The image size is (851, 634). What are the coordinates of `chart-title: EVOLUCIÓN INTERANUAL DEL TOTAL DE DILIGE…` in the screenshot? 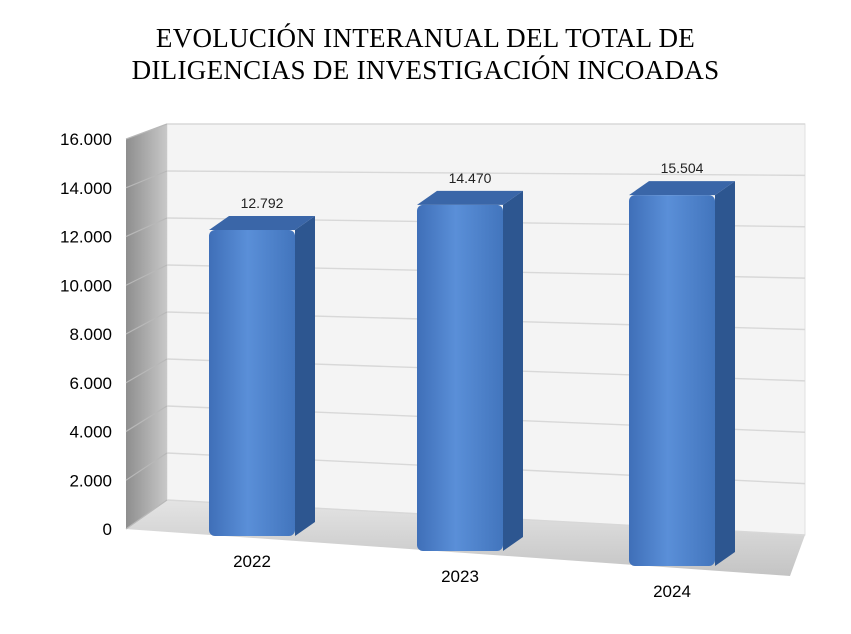 It's located at (425, 54).